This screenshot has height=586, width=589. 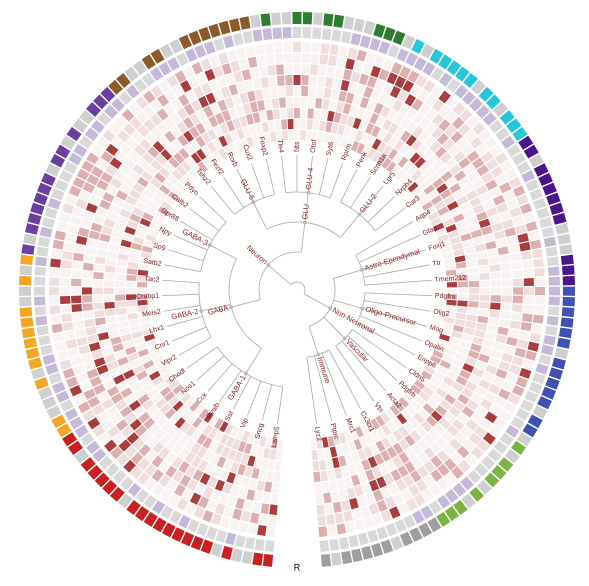 What do you see at coordinates (162, 345) in the screenshot?
I see `leaf-label: Cnr1` at bounding box center [162, 345].